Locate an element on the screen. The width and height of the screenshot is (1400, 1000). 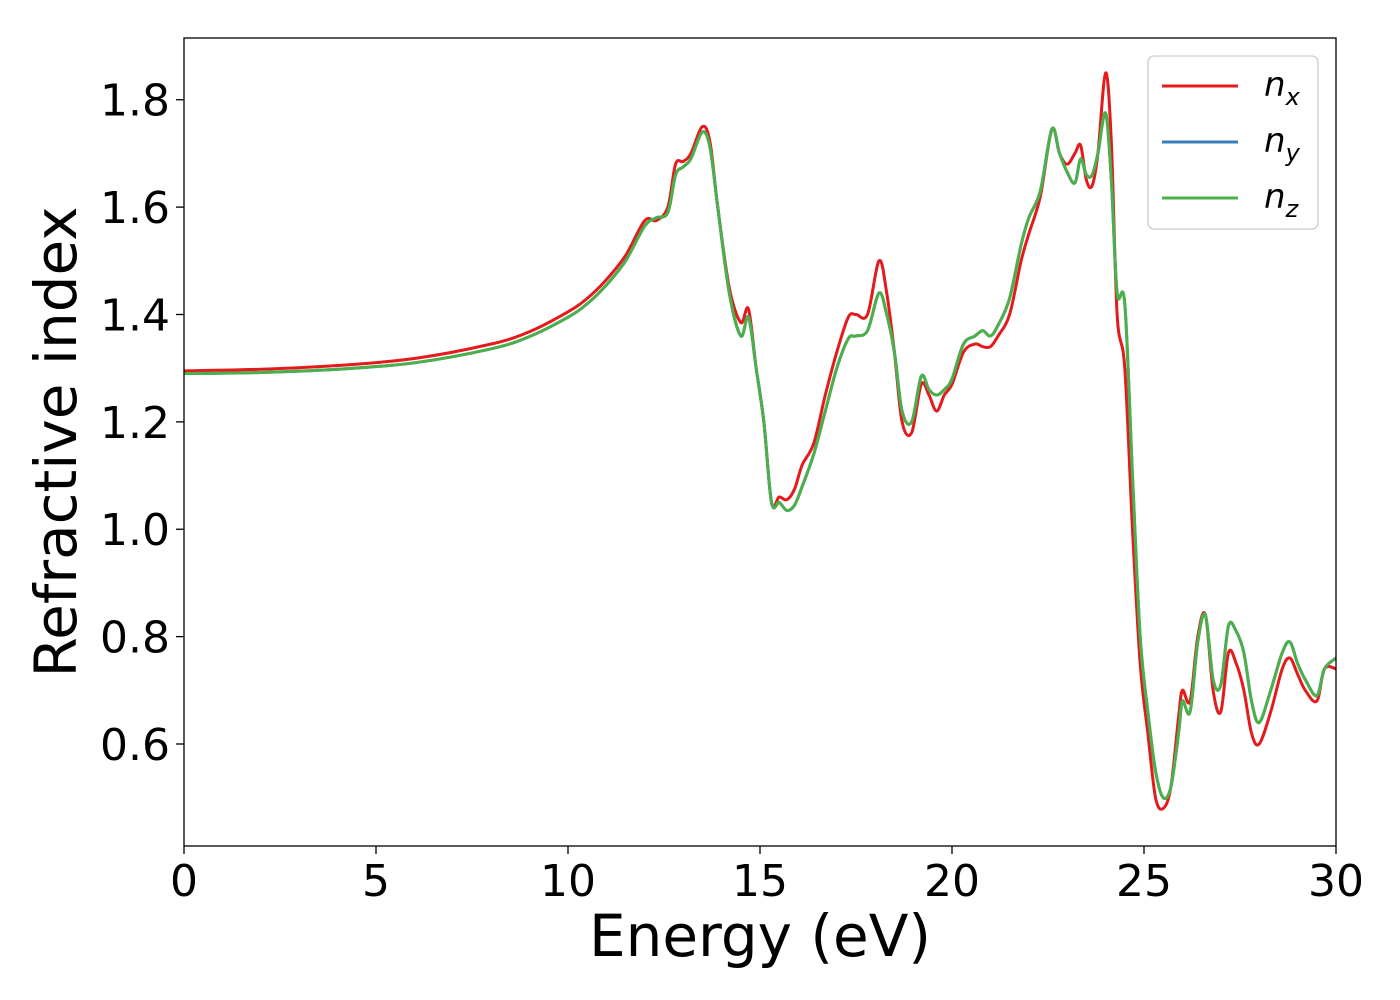
y-tick-label: 1.2 is located at coordinates (135, 423).